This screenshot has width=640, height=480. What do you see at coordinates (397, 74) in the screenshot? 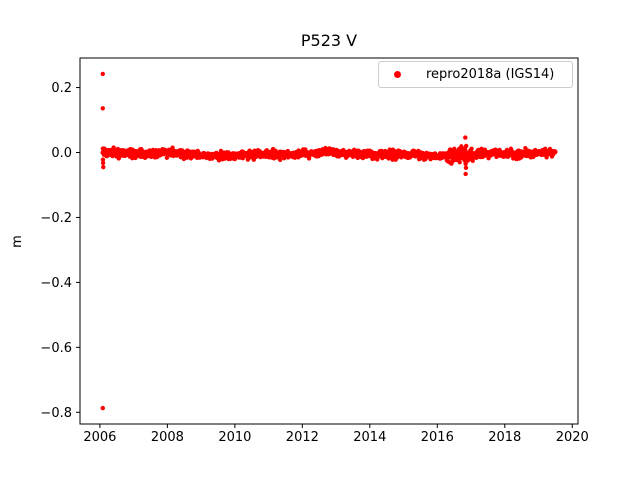
I see `legend-marker-icon` at bounding box center [397, 74].